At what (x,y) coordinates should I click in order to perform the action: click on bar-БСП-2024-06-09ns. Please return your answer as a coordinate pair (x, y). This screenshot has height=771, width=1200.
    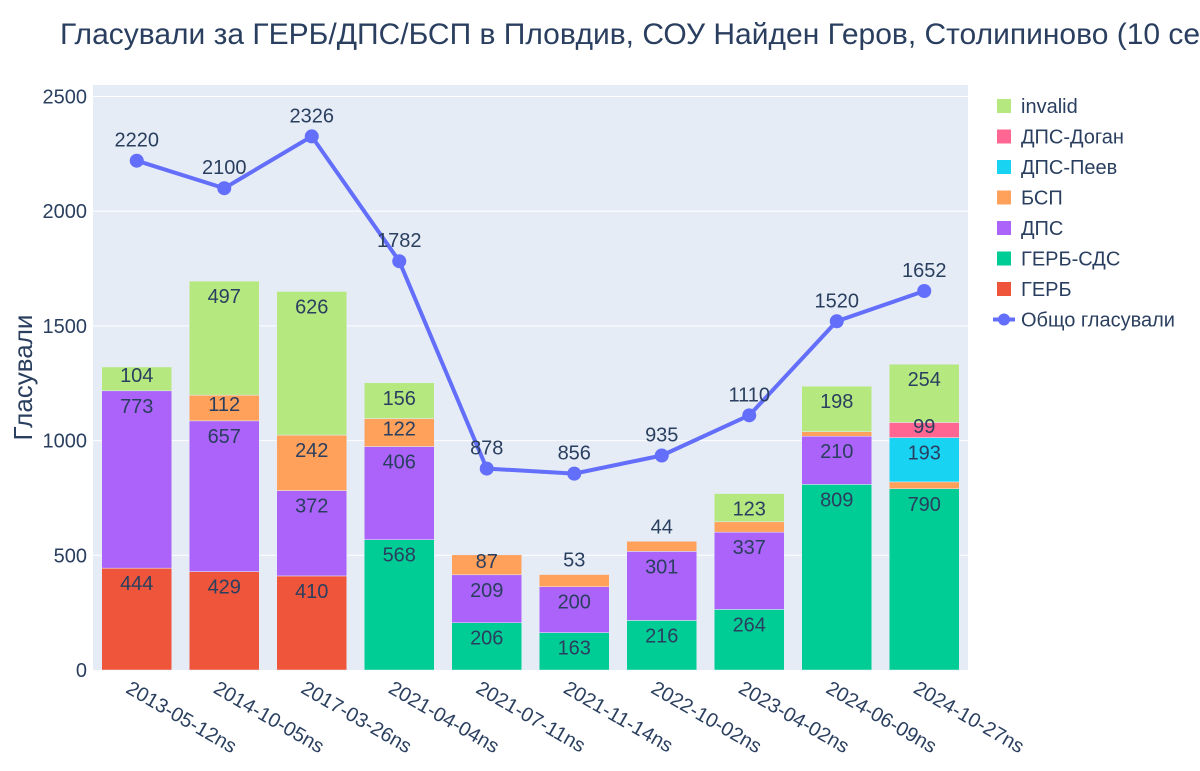
    Looking at the image, I should click on (836, 434).